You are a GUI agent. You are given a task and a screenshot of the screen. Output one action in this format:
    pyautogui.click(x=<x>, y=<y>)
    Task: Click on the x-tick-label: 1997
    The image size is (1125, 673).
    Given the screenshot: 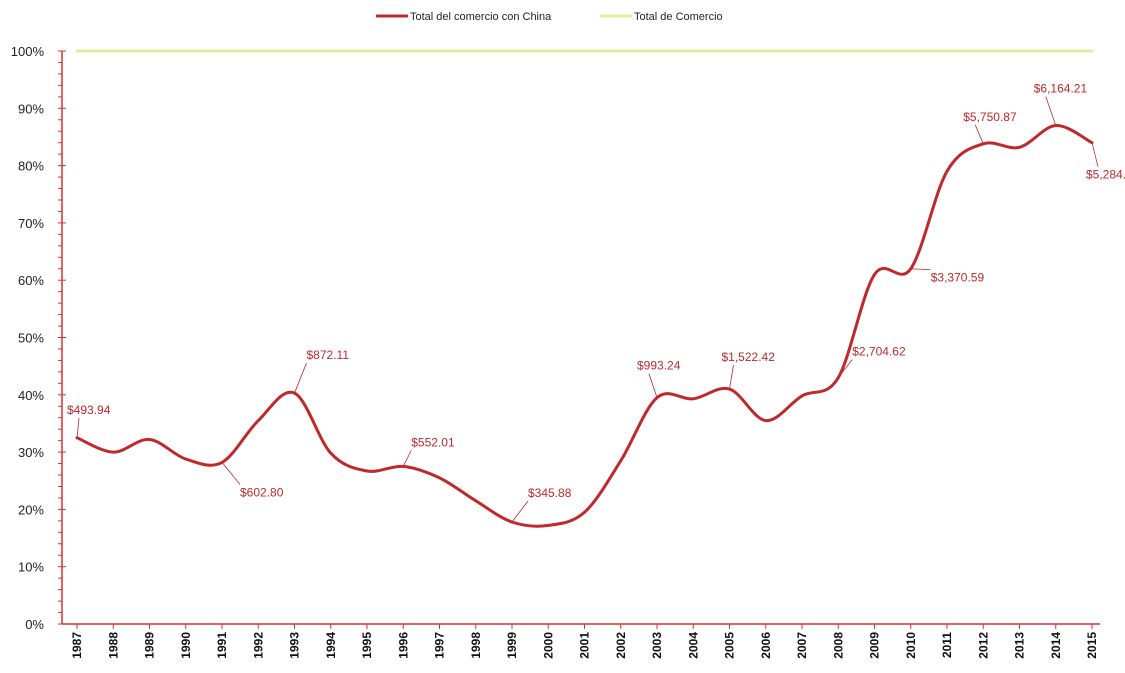 What is the action you would take?
    pyautogui.click(x=440, y=645)
    